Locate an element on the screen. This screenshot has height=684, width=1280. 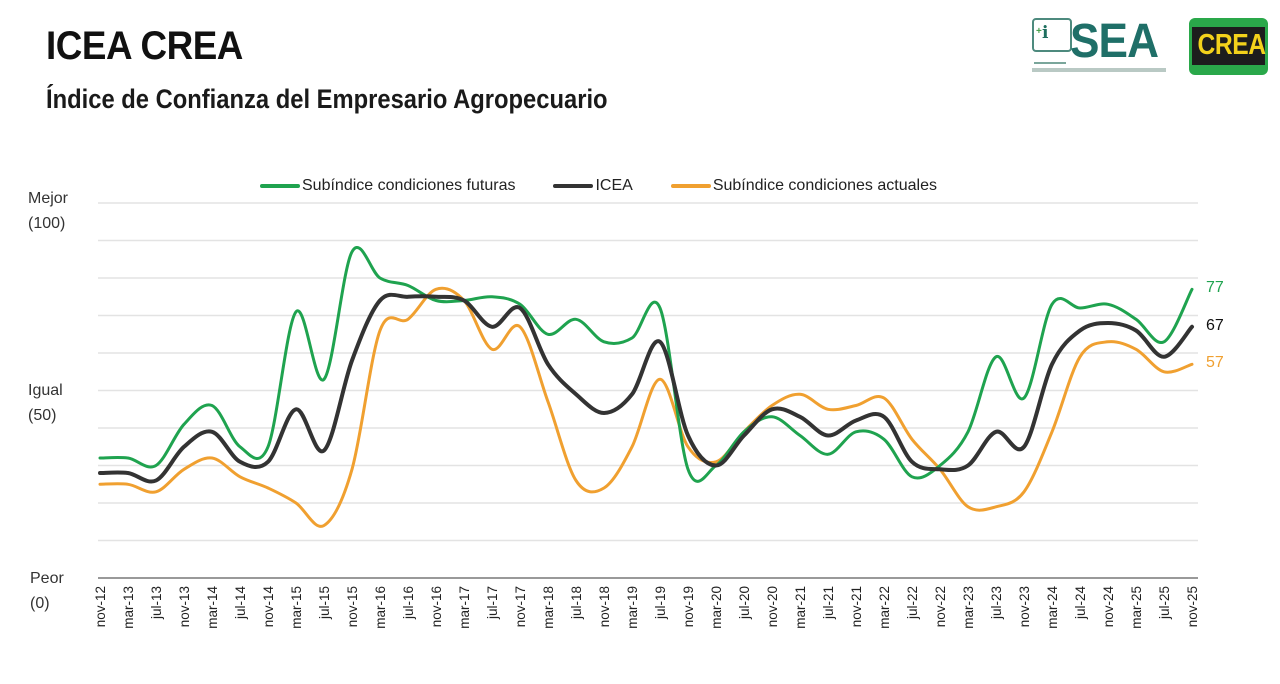
x-tick-label: jul-14 is located at coordinates (240, 603).